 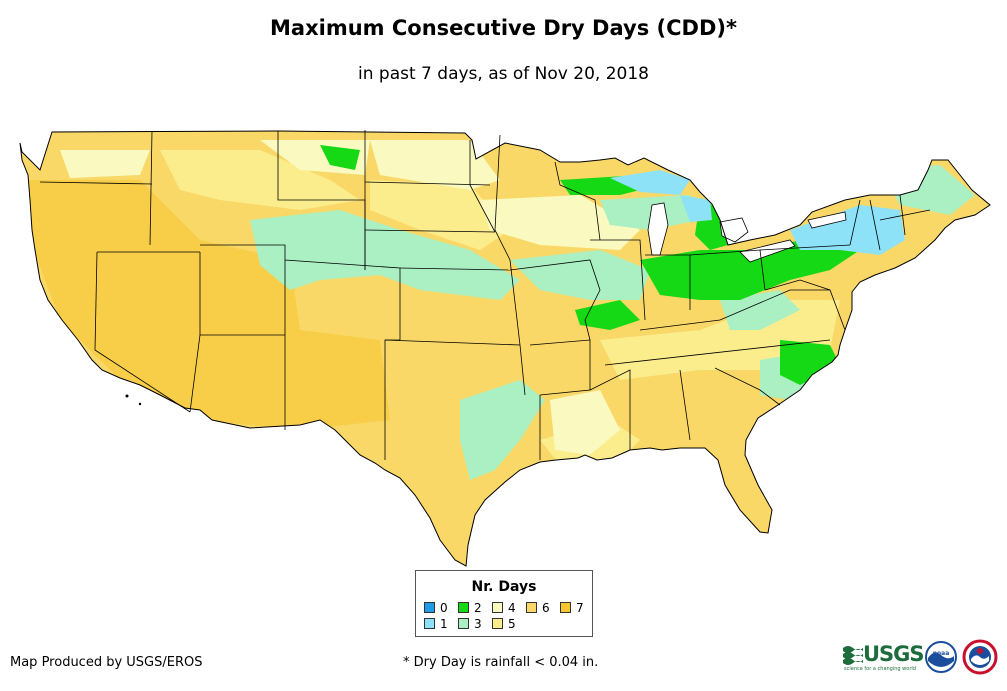 I want to click on usgs-logo: USGS science for a changing world, so click(x=884, y=657).